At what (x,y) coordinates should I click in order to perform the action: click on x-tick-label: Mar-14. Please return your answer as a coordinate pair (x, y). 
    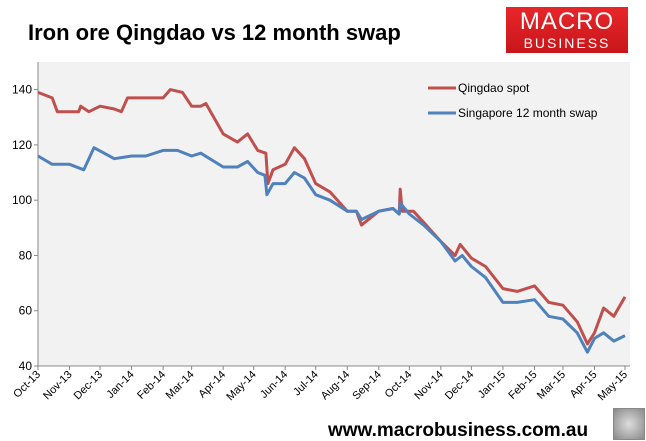
    Looking at the image, I should click on (180, 385).